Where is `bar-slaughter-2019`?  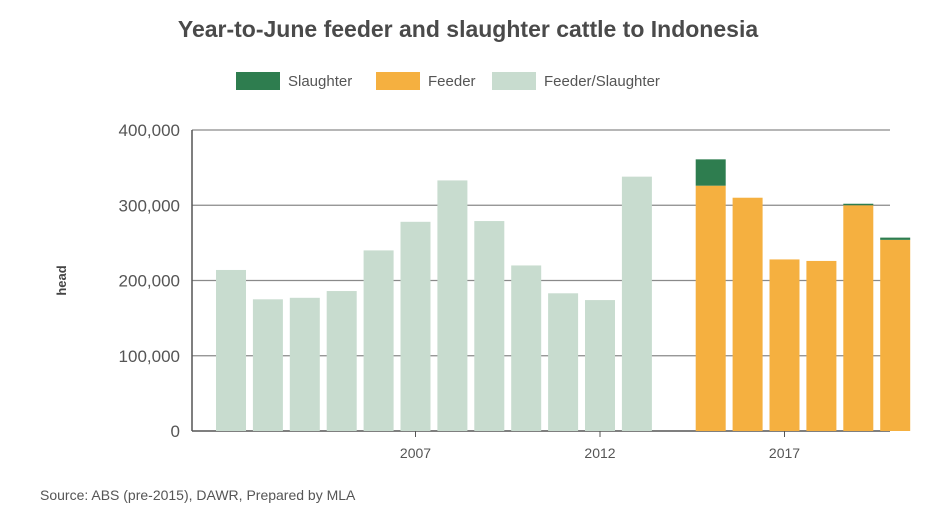
bar-slaughter-2019 is located at coordinates (858, 204).